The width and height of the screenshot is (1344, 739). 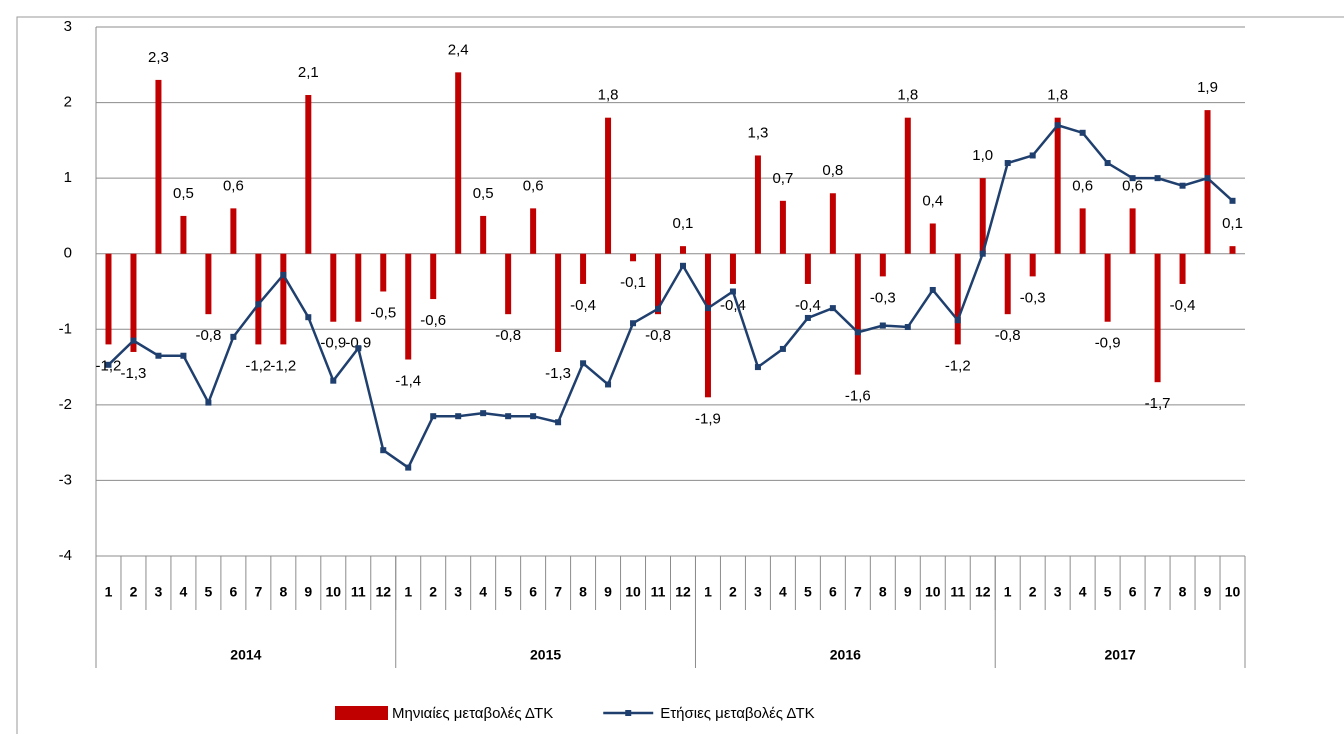 I want to click on x-tick-label: 9, so click(x=308, y=592).